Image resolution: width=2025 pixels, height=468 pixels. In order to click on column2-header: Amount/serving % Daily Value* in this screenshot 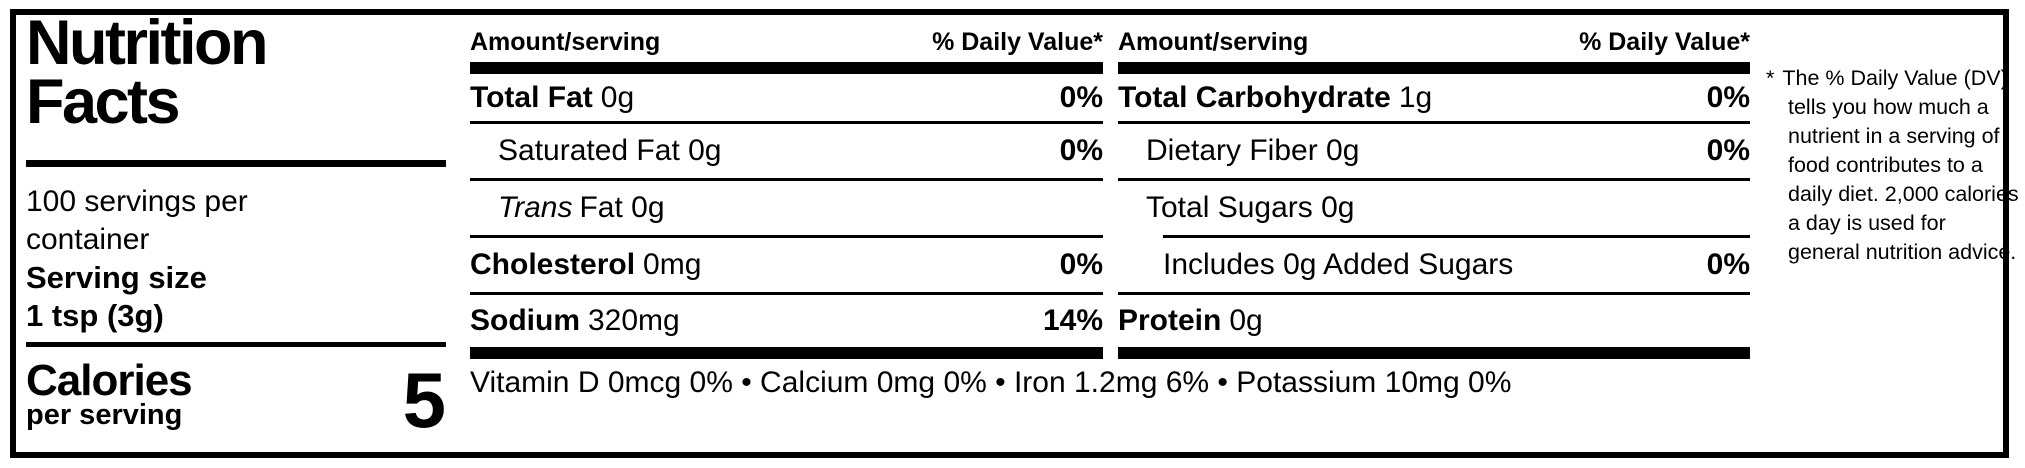, I will do `click(1434, 38)`.